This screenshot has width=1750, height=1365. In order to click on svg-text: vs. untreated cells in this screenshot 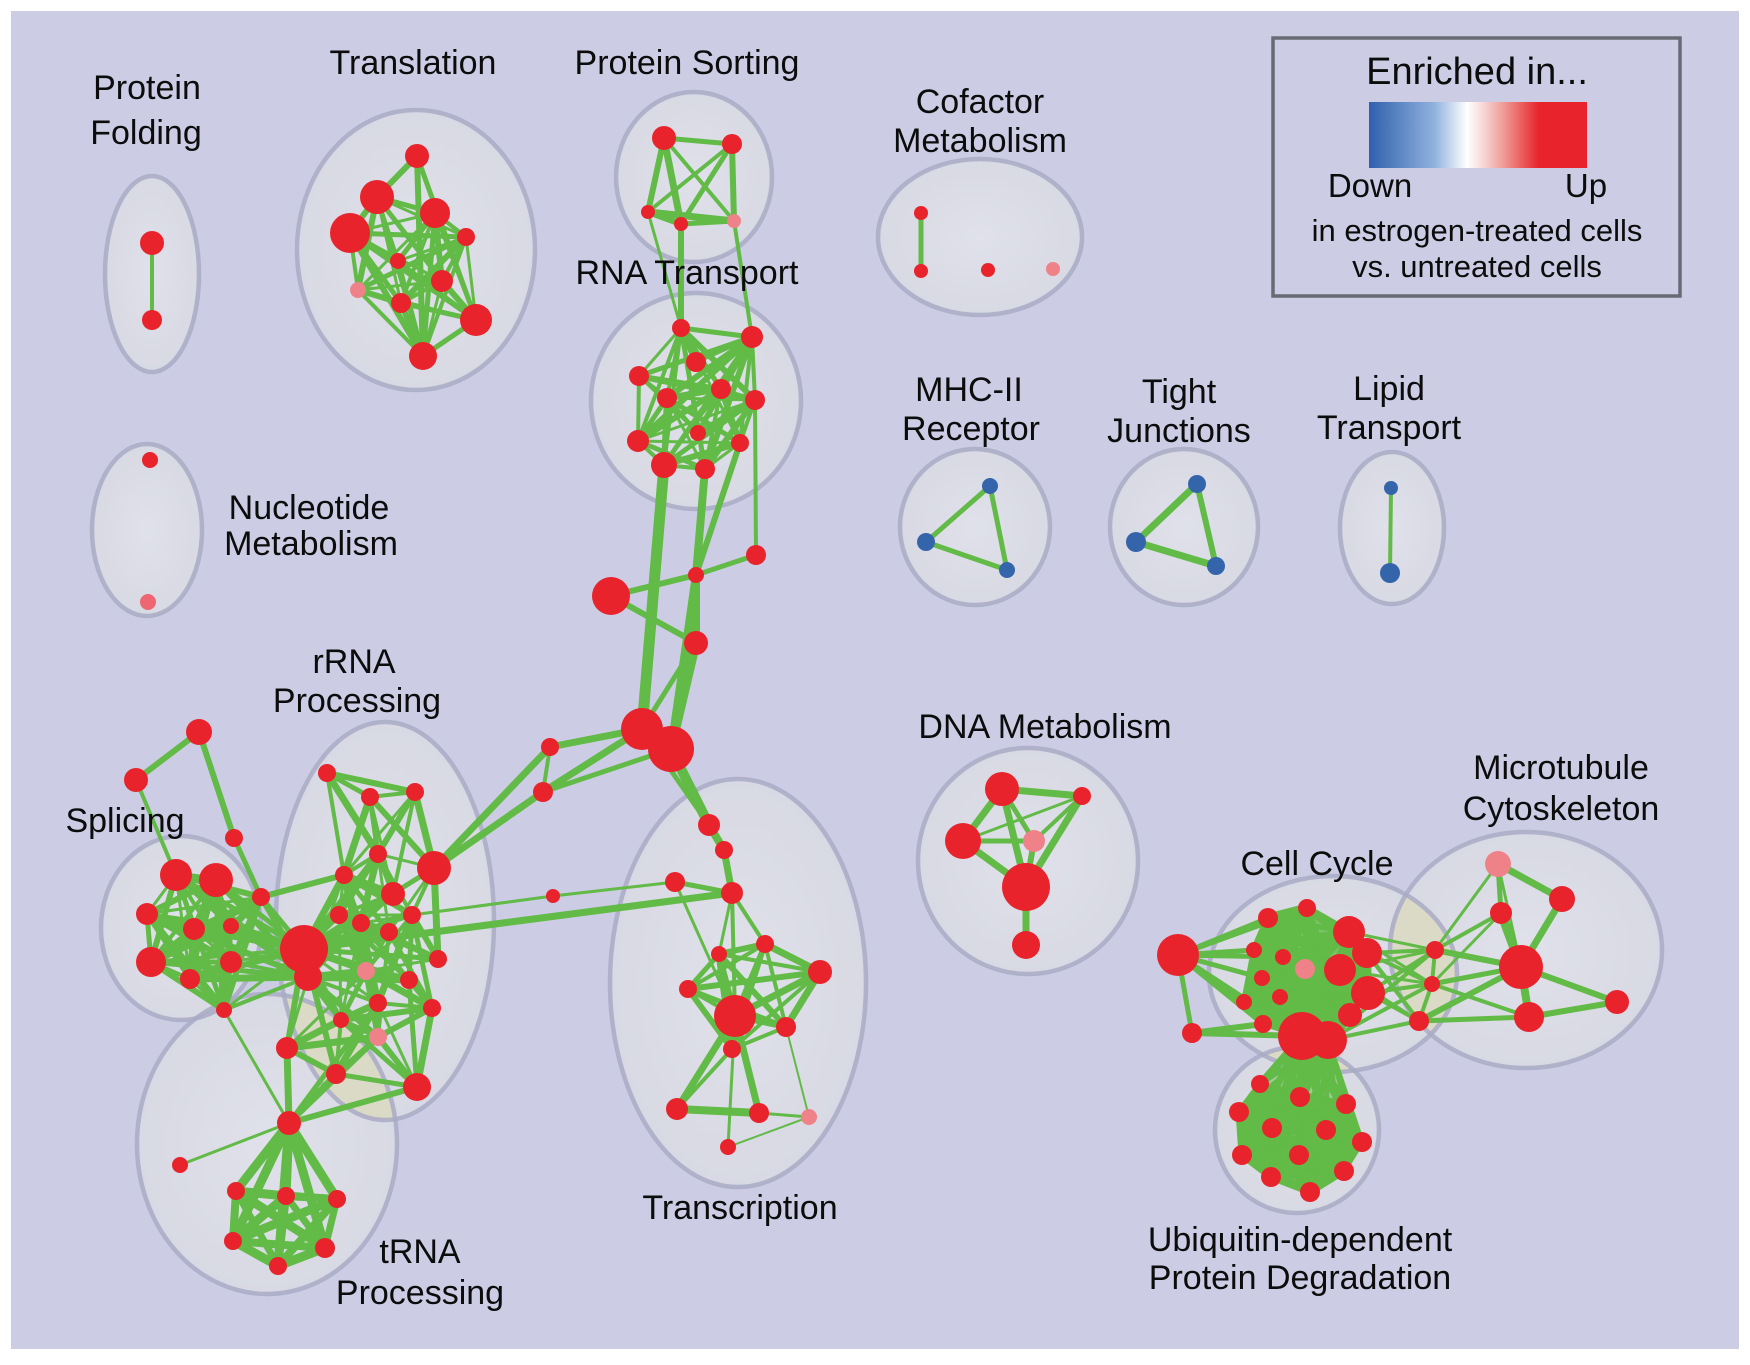, I will do `click(1477, 266)`.